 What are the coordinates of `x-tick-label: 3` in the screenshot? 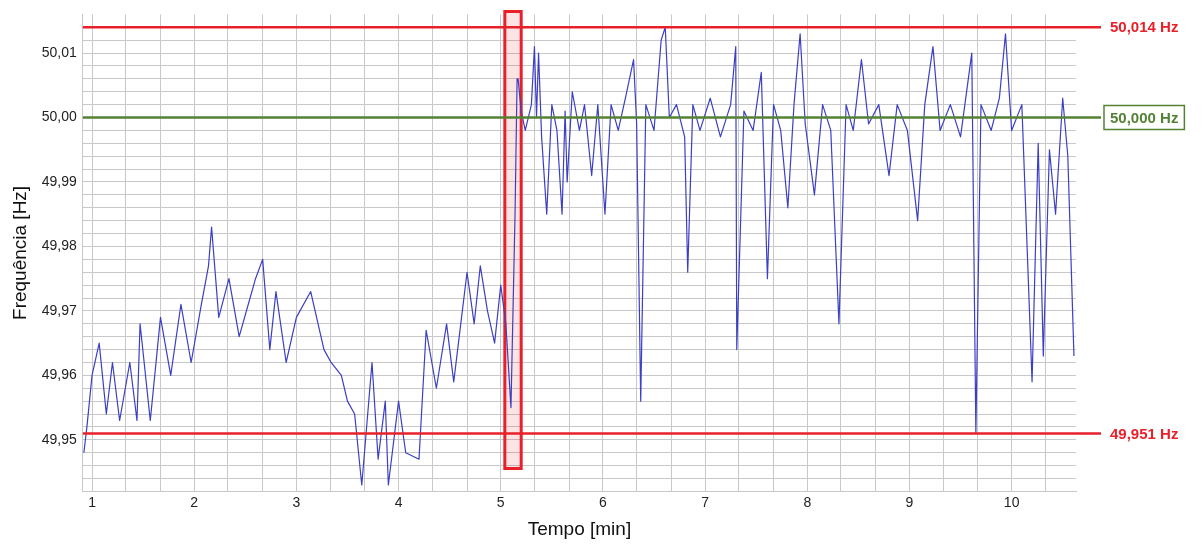 It's located at (296, 501).